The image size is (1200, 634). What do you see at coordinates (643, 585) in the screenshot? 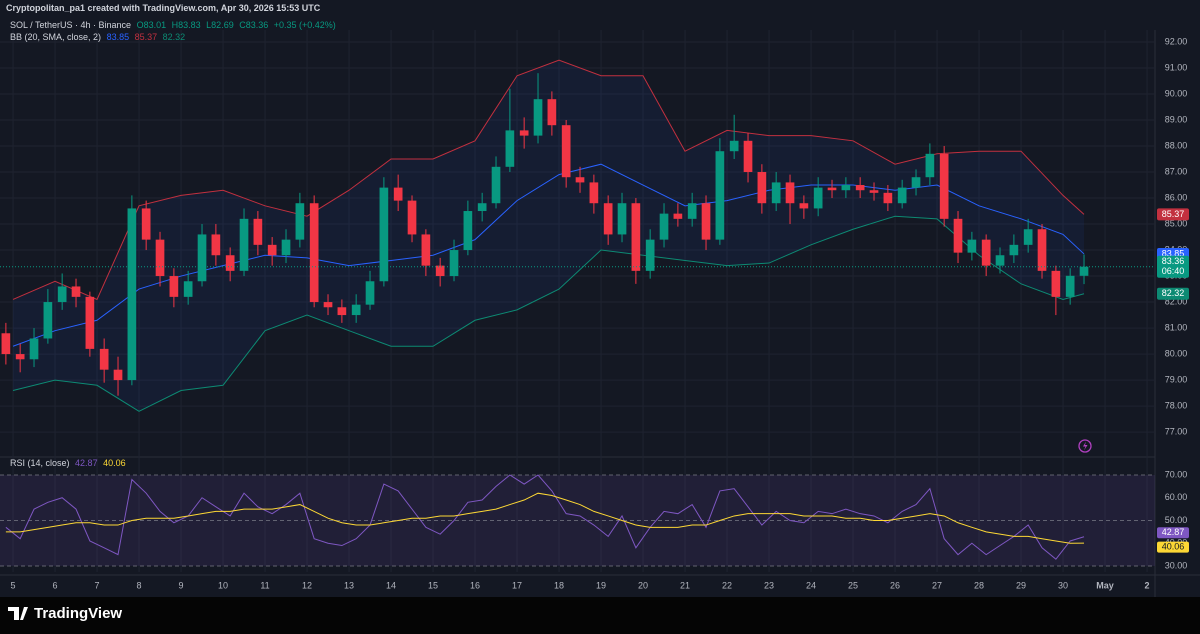
I see `x-tick-label: 20` at bounding box center [643, 585].